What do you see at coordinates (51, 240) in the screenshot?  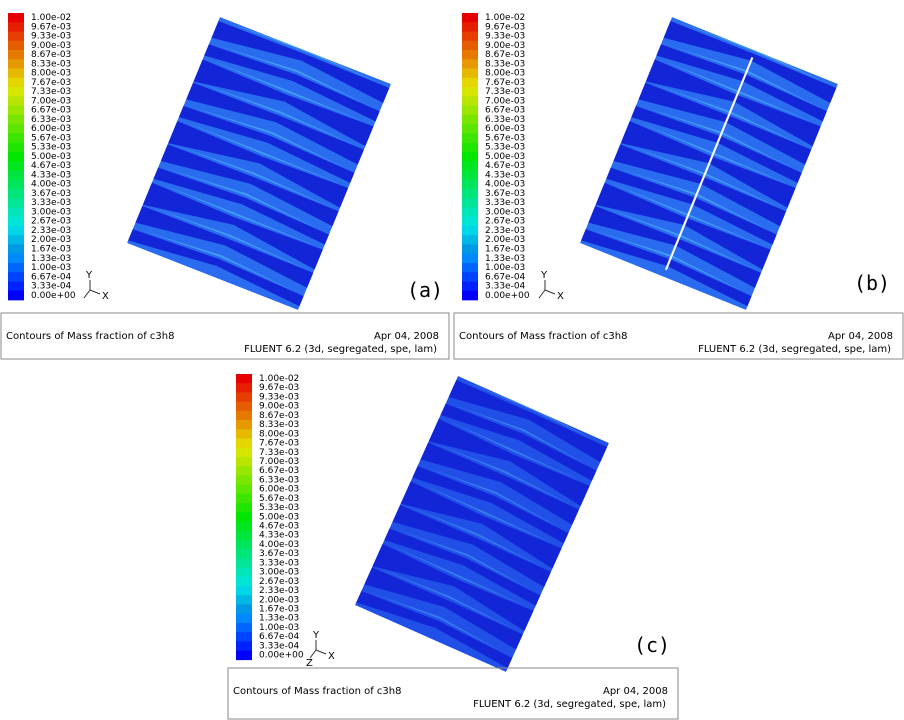 I see `colorbar-label: 2.00e-03` at bounding box center [51, 240].